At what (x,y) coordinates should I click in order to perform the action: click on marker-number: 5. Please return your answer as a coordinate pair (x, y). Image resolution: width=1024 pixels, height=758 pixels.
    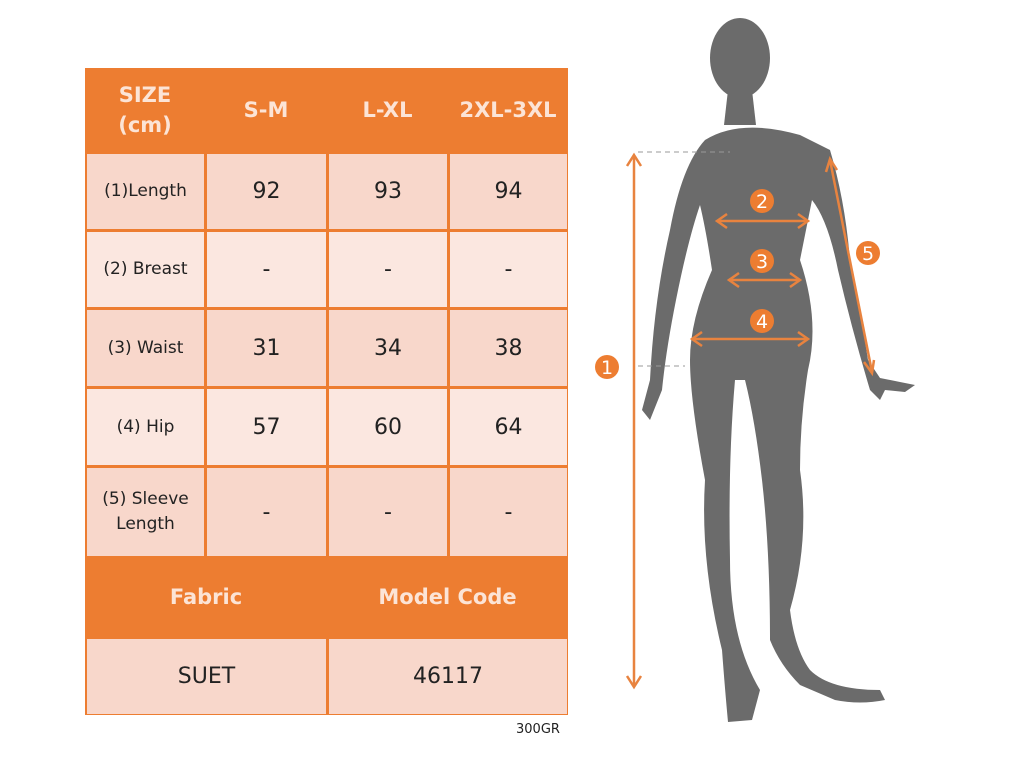
    Looking at the image, I should click on (868, 254).